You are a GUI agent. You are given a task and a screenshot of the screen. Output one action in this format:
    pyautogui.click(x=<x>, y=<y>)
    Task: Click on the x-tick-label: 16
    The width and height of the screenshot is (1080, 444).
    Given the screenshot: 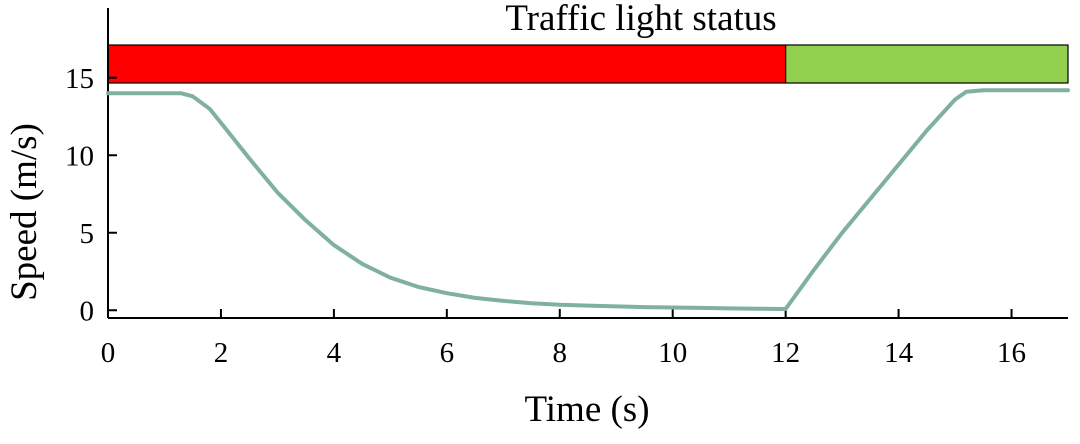 What is the action you would take?
    pyautogui.click(x=1011, y=353)
    